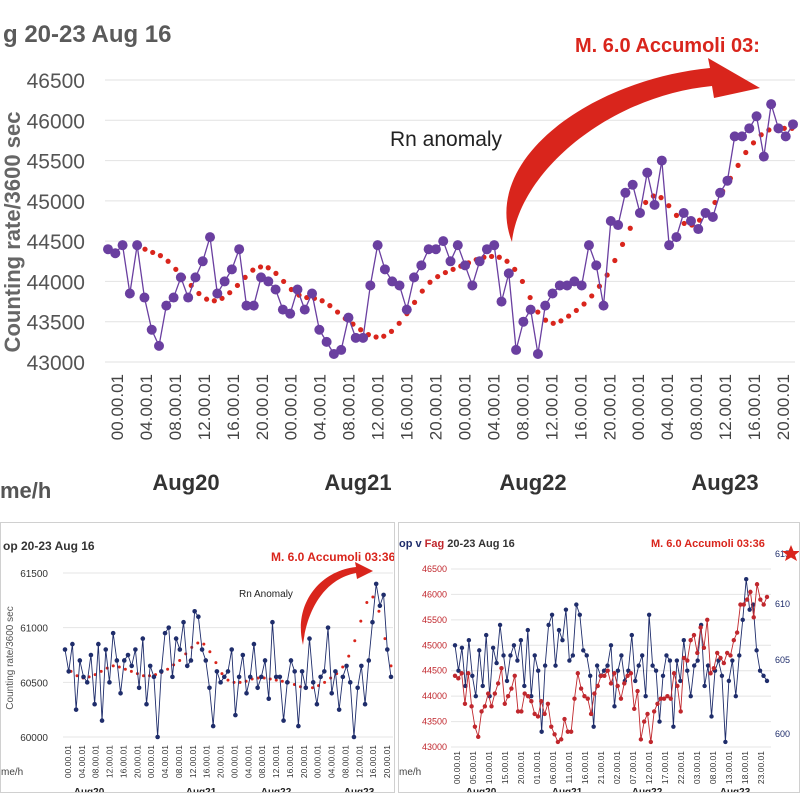 This screenshot has width=800, height=793. Describe the element at coordinates (724, 482) in the screenshot. I see `day-label: Aug23` at that location.